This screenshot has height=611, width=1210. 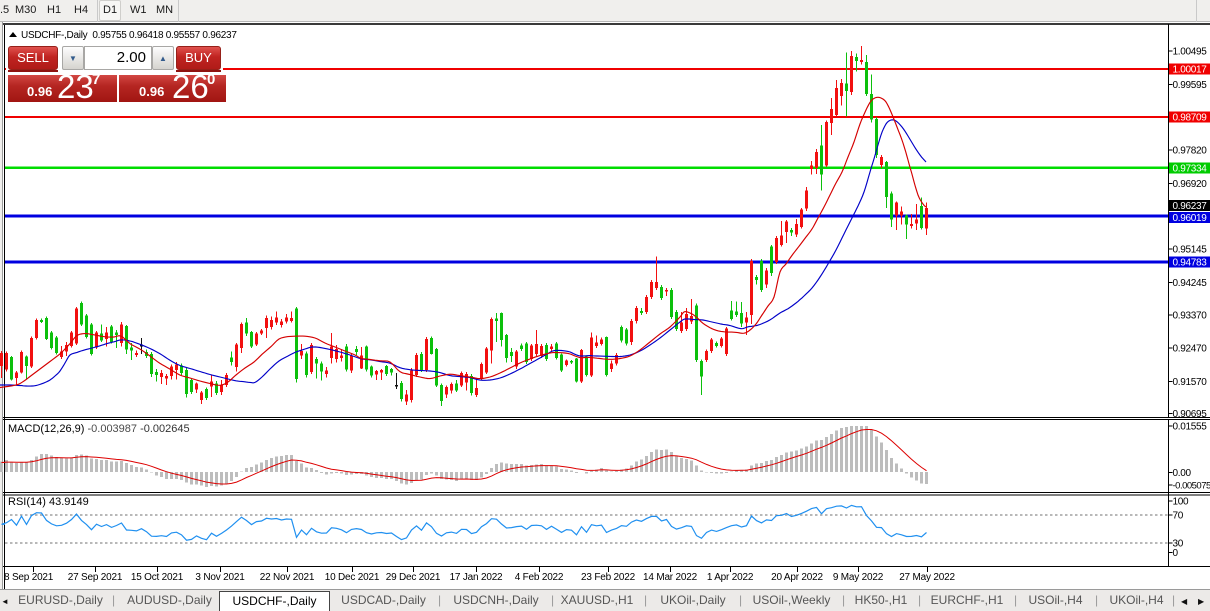 What do you see at coordinates (1190, 218) in the screenshot?
I see `svg-text: 0.96019` at bounding box center [1190, 218].